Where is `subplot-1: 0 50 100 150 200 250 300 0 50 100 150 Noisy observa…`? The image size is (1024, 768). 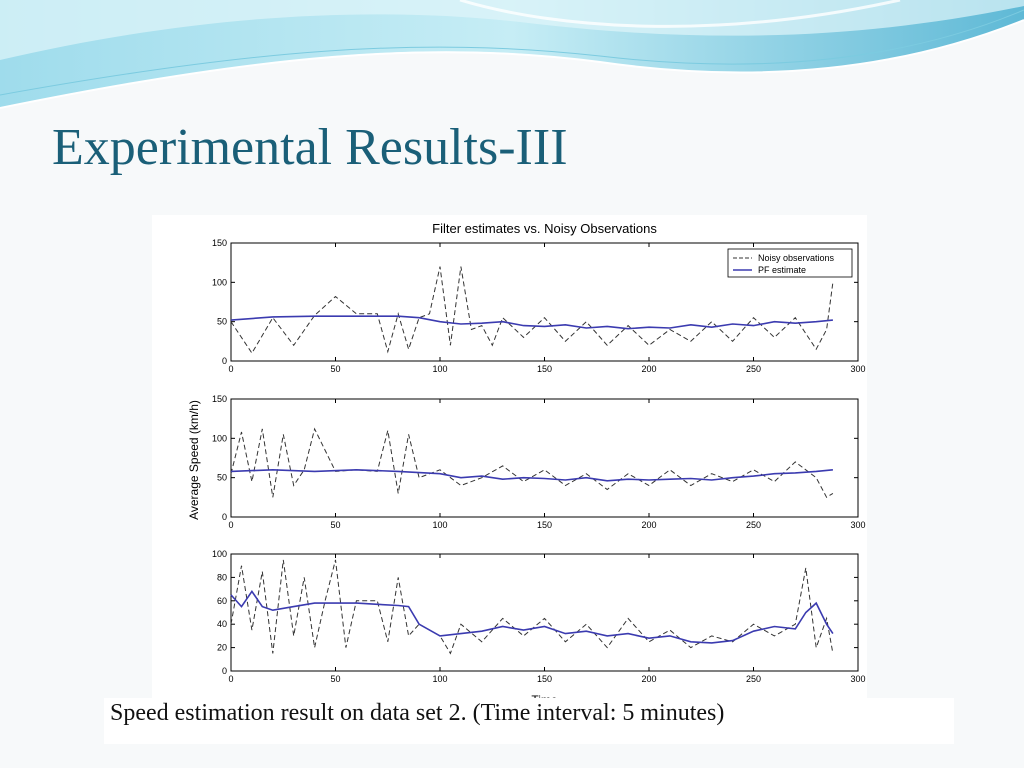 subplot-1: 0 50 100 150 200 250 300 0 50 100 150 Noisy observa… is located at coordinates (539, 306).